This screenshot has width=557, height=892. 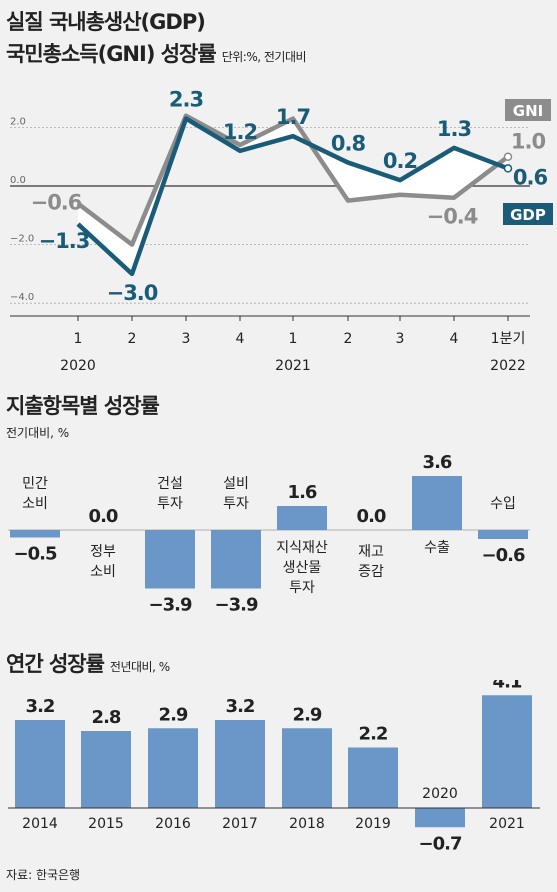 What do you see at coordinates (111, 54) in the screenshot?
I see `chart1-title-line2: 국민총소득(GNI) 성장률` at bounding box center [111, 54].